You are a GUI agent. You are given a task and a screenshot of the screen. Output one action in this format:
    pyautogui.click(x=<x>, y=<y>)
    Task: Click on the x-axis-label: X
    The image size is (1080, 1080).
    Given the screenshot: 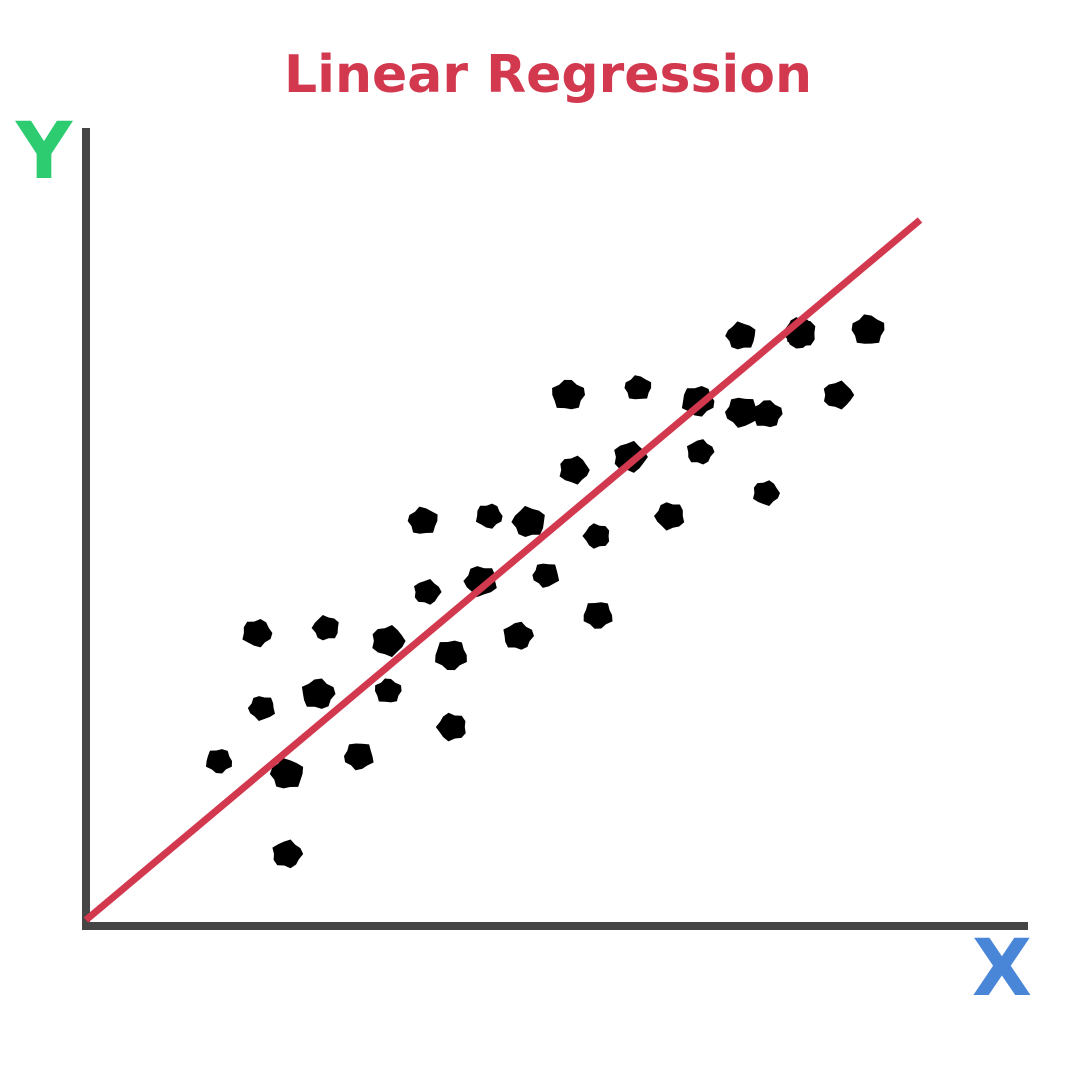 What is the action you would take?
    pyautogui.click(x=1002, y=969)
    